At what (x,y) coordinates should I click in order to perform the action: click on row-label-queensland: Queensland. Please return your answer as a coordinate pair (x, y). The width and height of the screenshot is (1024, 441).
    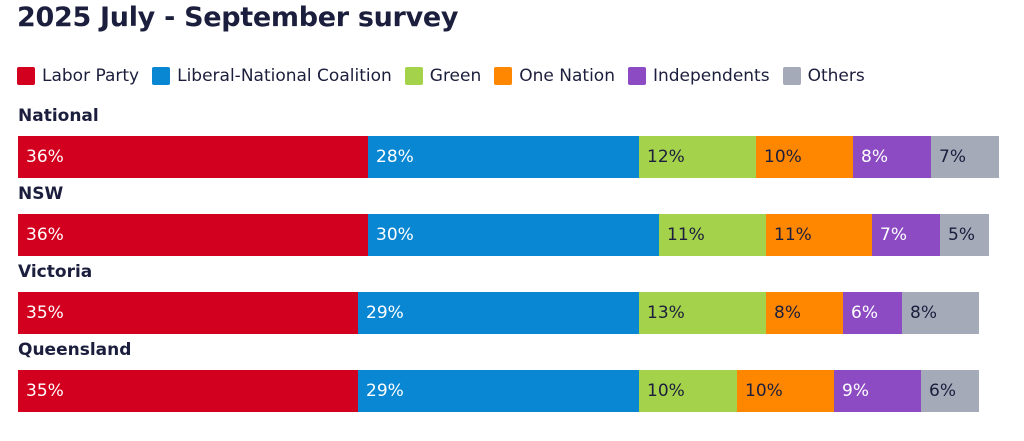
    Looking at the image, I should click on (75, 350).